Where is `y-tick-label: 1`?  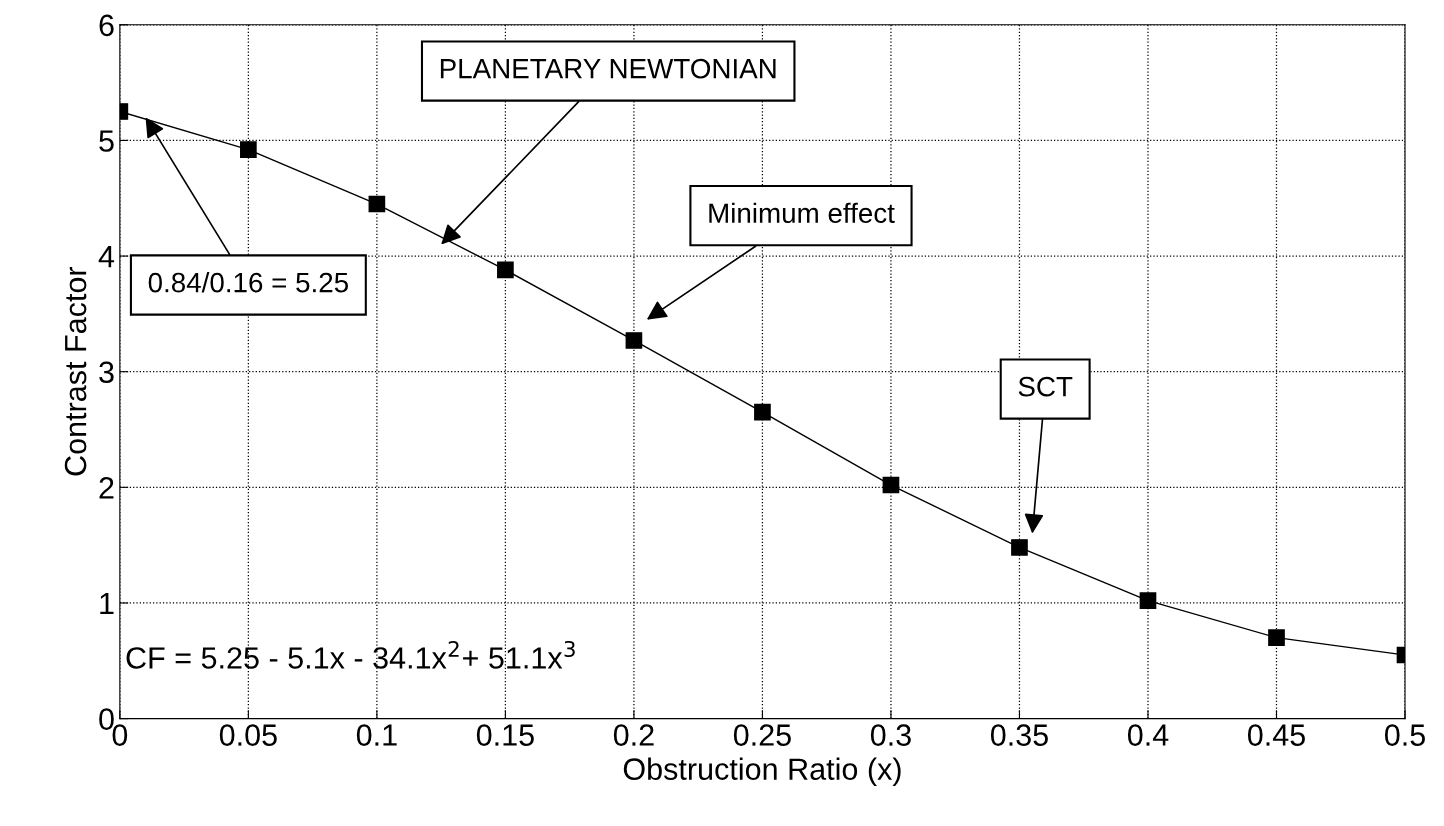 y-tick-label: 1 is located at coordinates (107, 604).